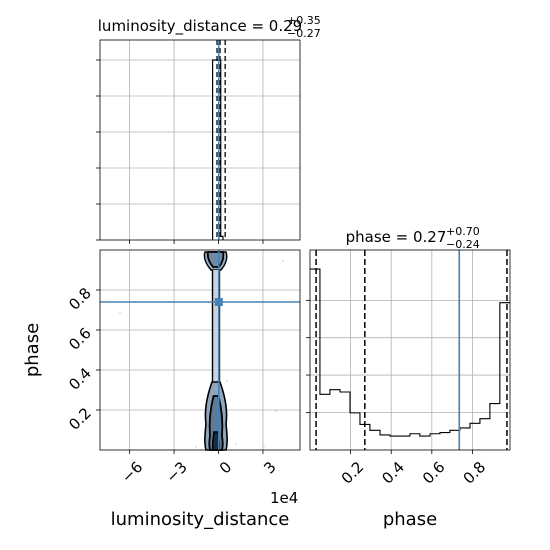 Image resolution: width=550 pixels, height=550 pixels. What do you see at coordinates (434, 473) in the screenshot?
I see `x-tick-label: 0.6` at bounding box center [434, 473].